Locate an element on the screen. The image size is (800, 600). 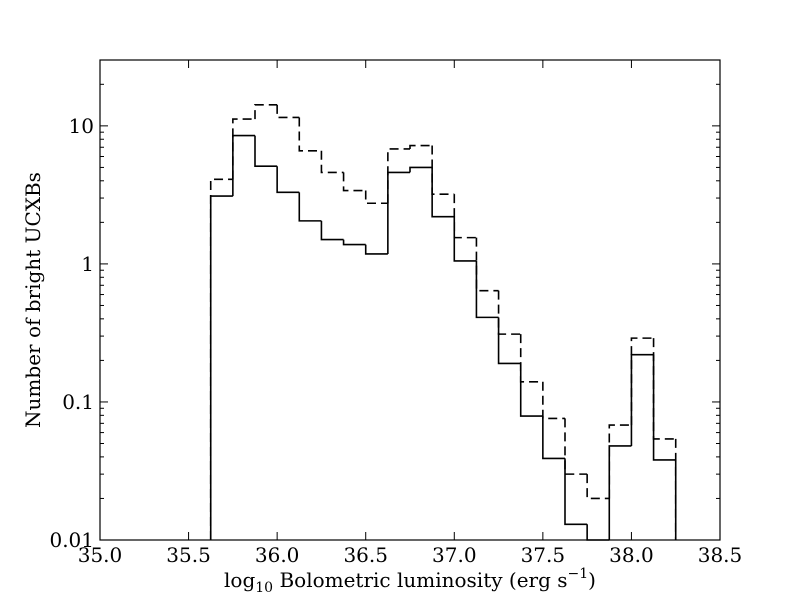
y-axis-title: Number of bright UCXBs is located at coordinates (33, 300).